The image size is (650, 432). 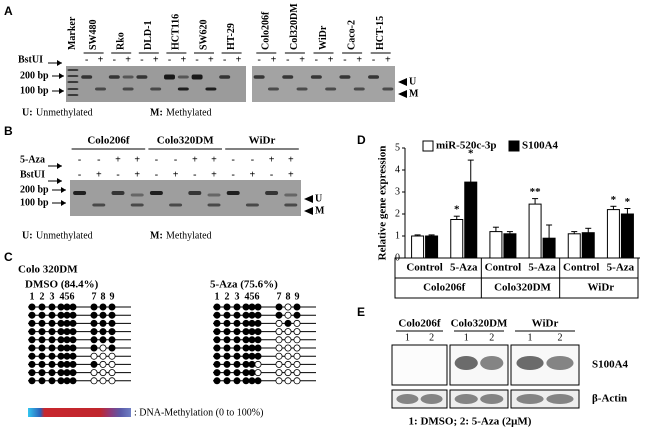 What do you see at coordinates (559, 337) in the screenshot?
I see `lane-label: 2` at bounding box center [559, 337].